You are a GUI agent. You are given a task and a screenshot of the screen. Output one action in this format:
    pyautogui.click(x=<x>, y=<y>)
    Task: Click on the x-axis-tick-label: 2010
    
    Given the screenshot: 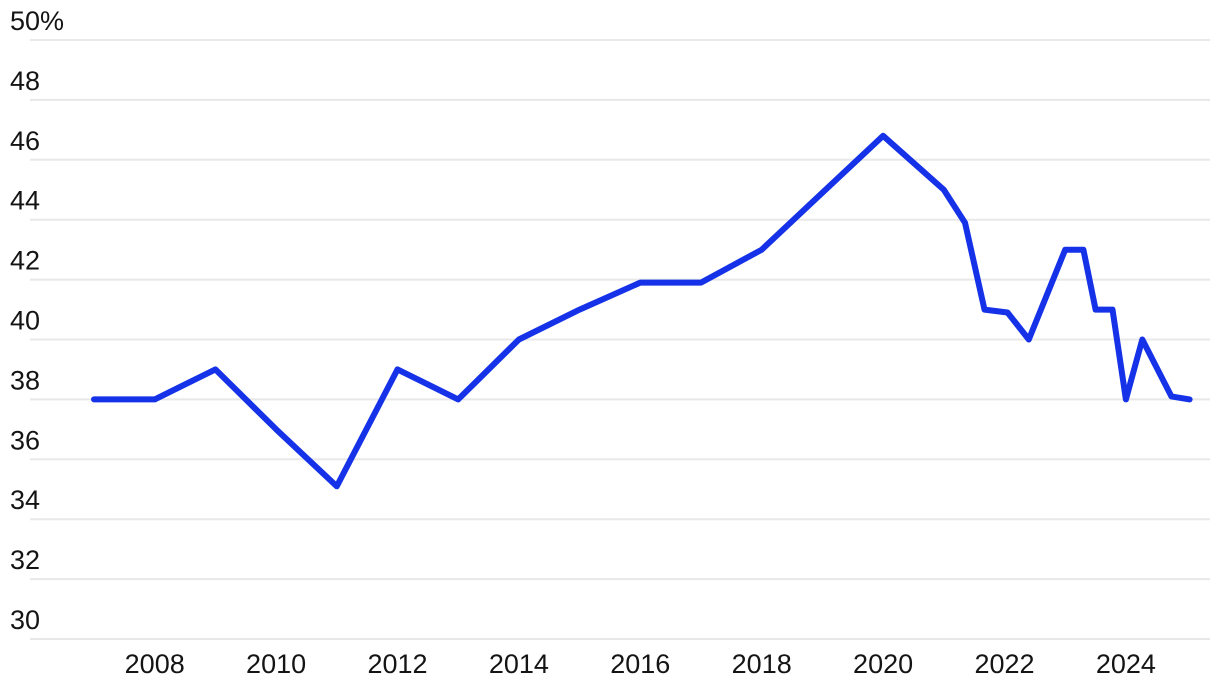 What is the action you would take?
    pyautogui.click(x=276, y=664)
    